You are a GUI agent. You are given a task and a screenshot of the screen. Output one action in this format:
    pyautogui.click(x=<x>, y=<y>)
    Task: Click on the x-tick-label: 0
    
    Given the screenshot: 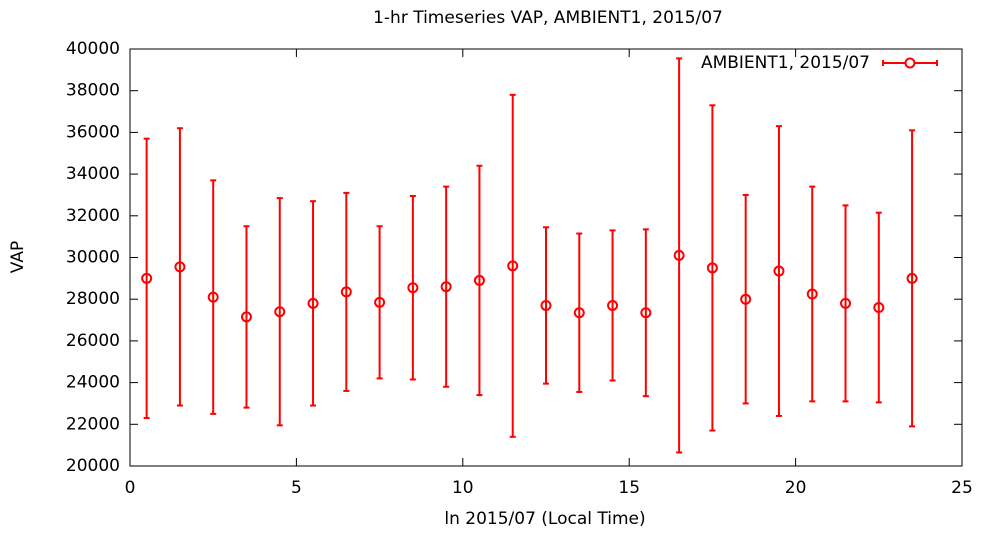 What is the action you would take?
    pyautogui.click(x=130, y=488)
    